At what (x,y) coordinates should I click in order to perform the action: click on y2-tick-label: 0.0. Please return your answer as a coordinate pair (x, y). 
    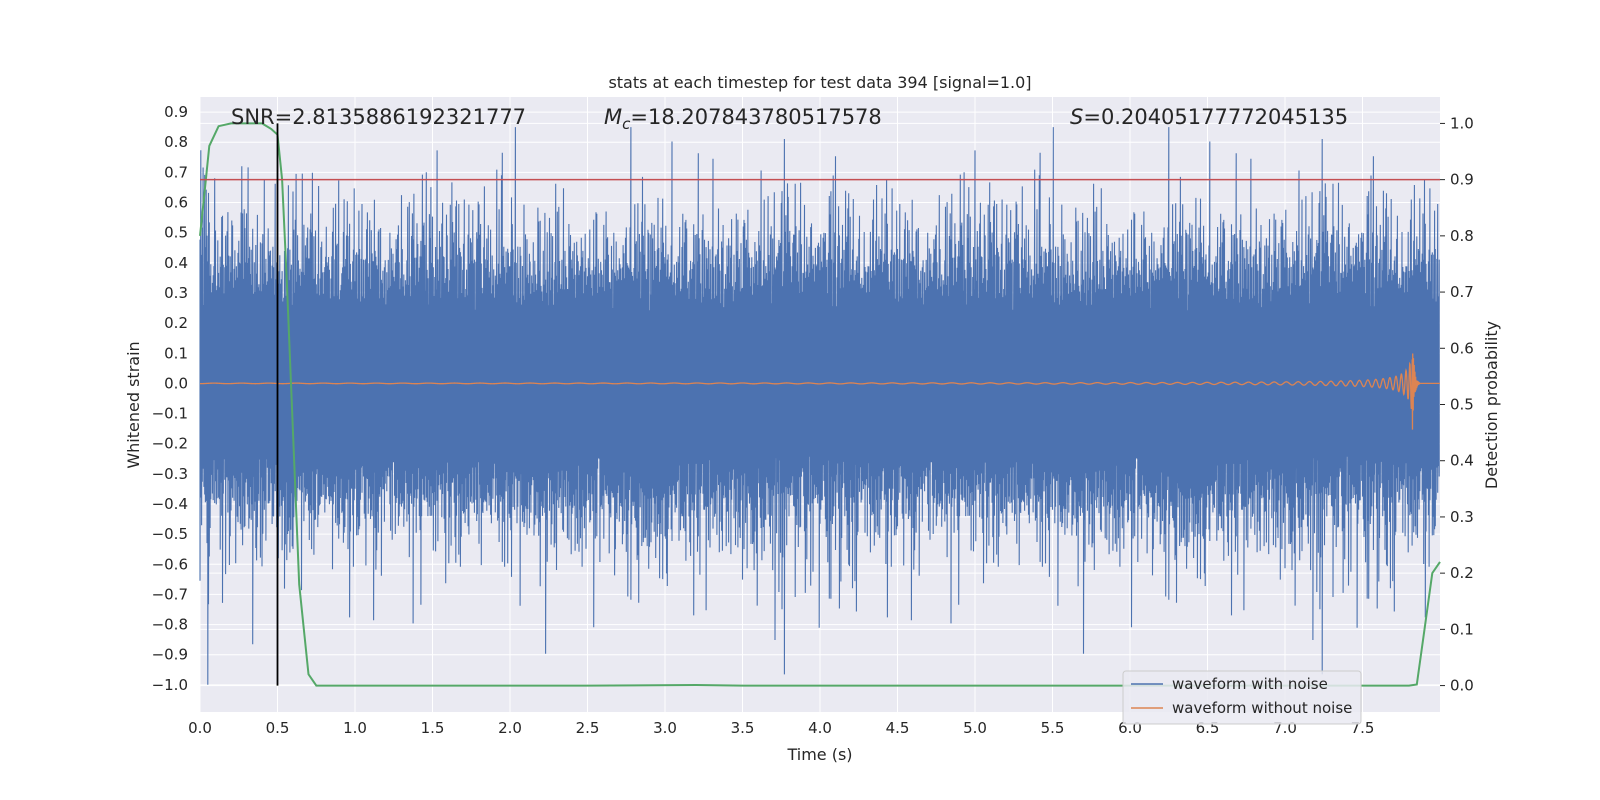
    Looking at the image, I should click on (1462, 686).